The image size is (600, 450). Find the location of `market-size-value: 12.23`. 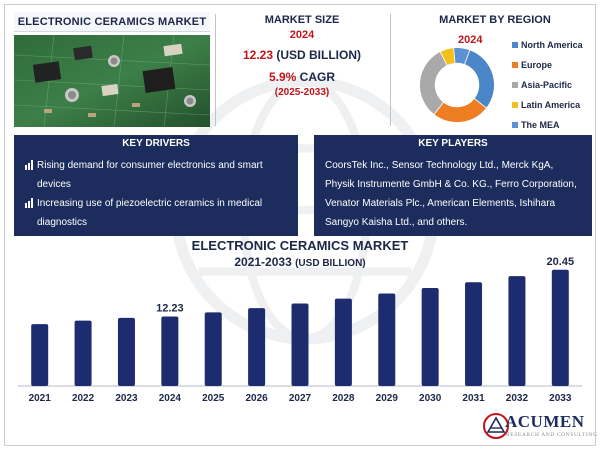

market-size-value: 12.23 is located at coordinates (258, 55).